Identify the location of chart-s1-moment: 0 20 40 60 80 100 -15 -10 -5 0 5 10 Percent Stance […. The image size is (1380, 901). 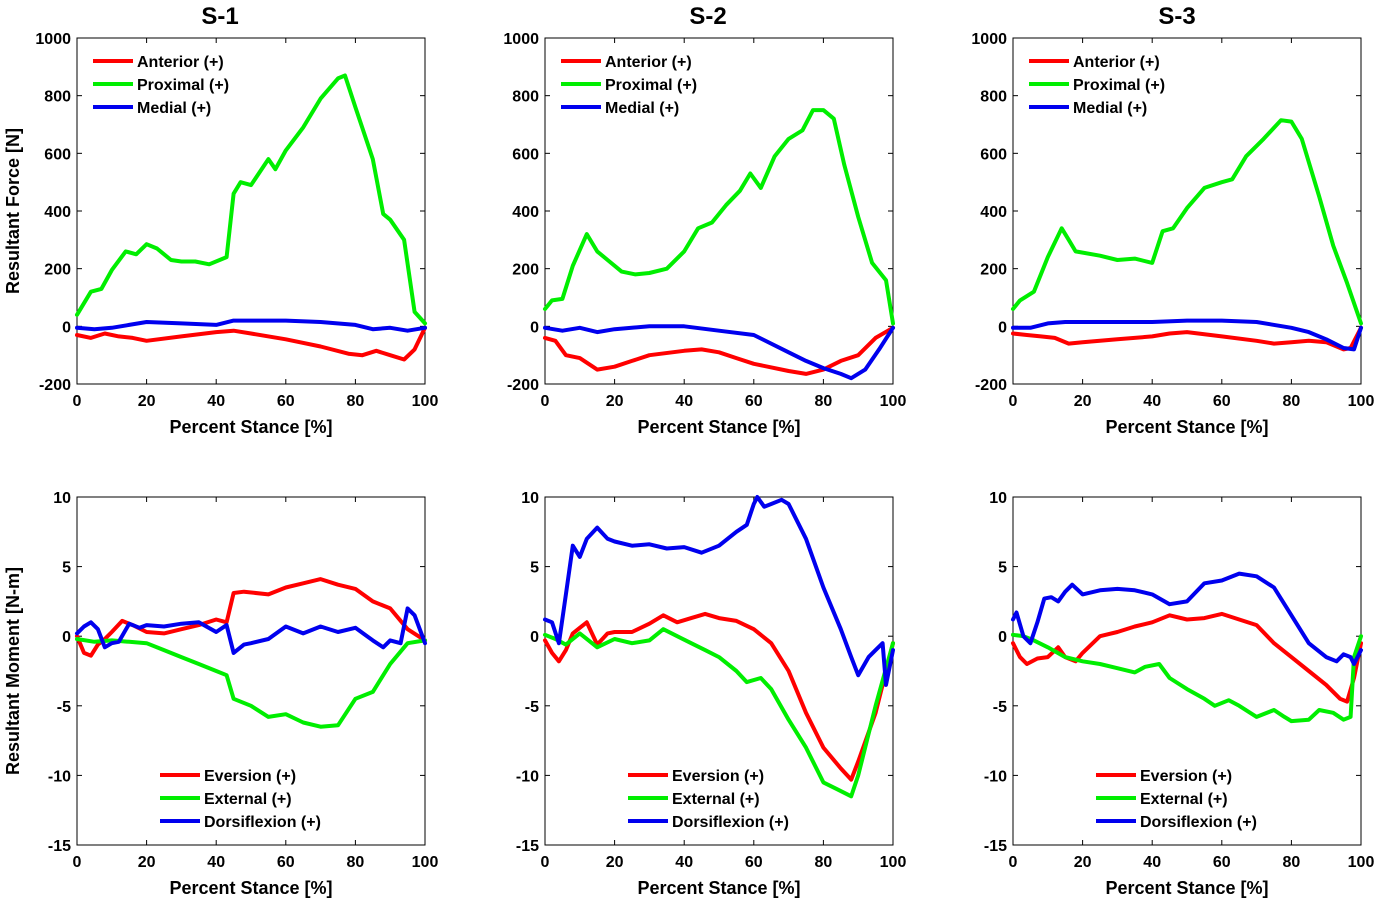
(220, 694).